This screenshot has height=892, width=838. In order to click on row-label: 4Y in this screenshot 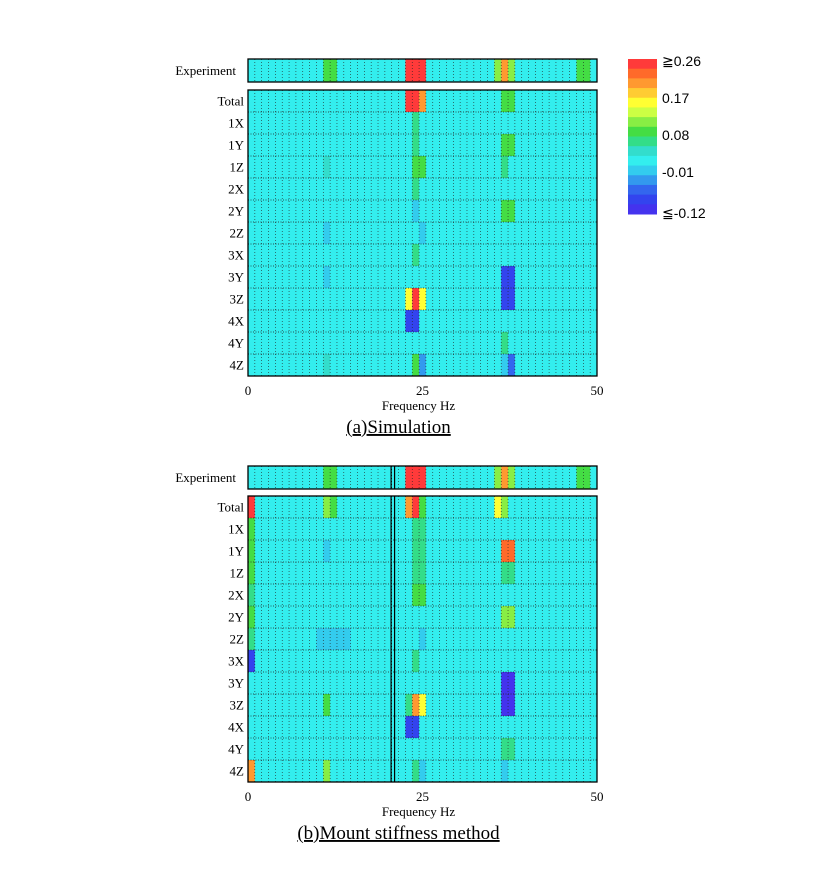, I will do `click(236, 343)`.